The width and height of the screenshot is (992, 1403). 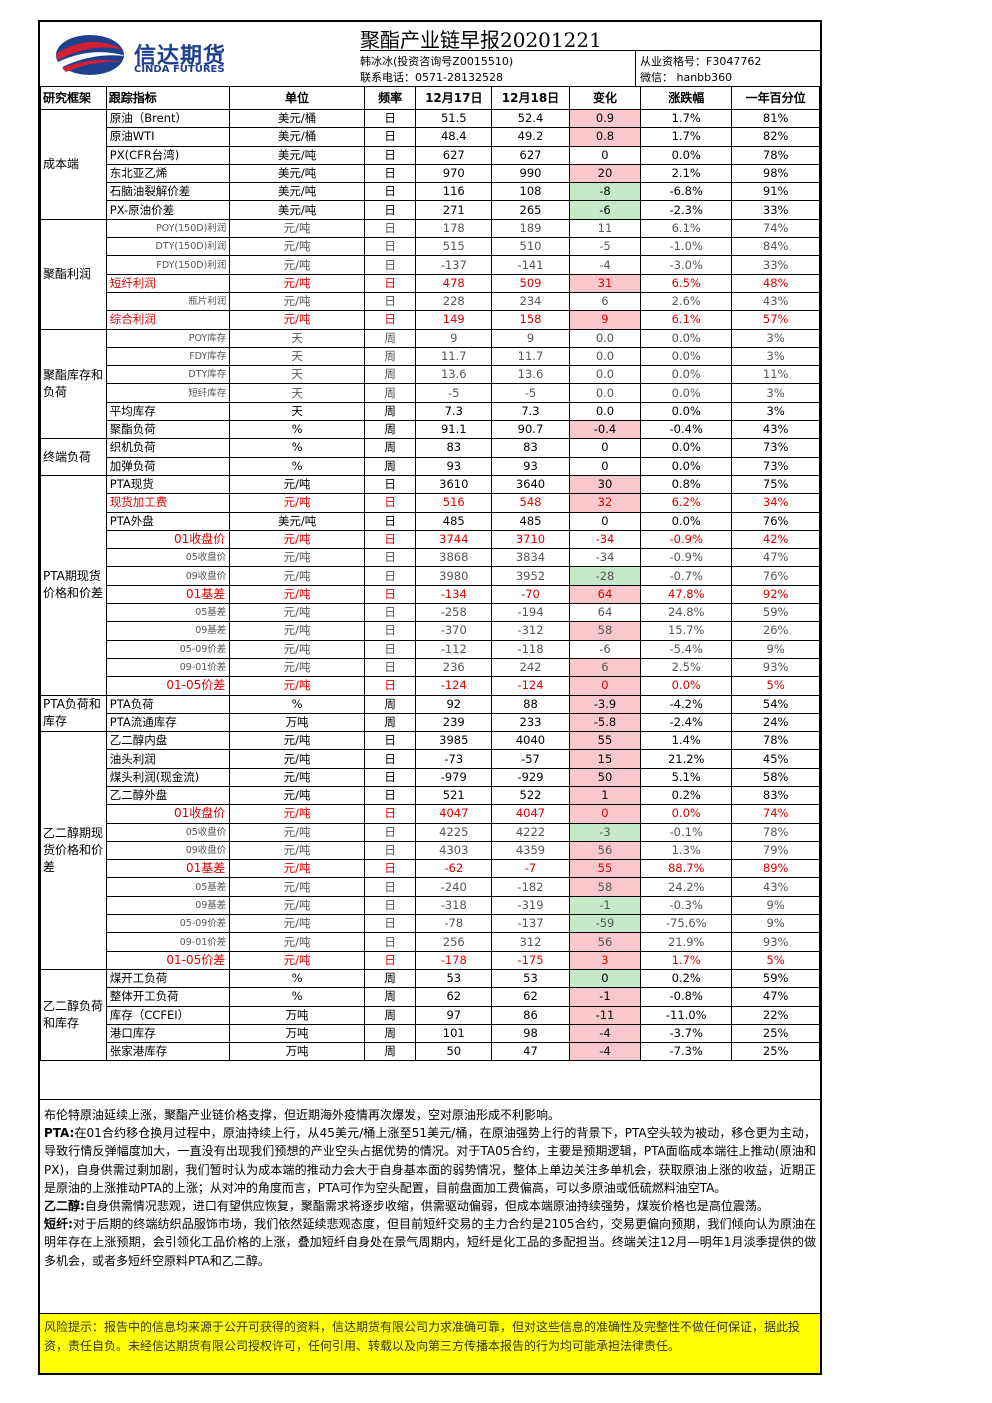 I want to click on cell-pct: -0.9%, so click(x=686, y=558).